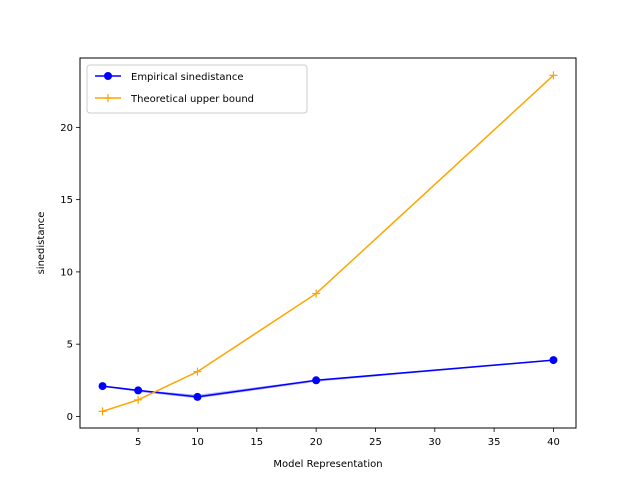 The width and height of the screenshot is (640, 480). I want to click on x-axis-ticks: 5 10 15 20 25 30 35 40, so click(347, 438).